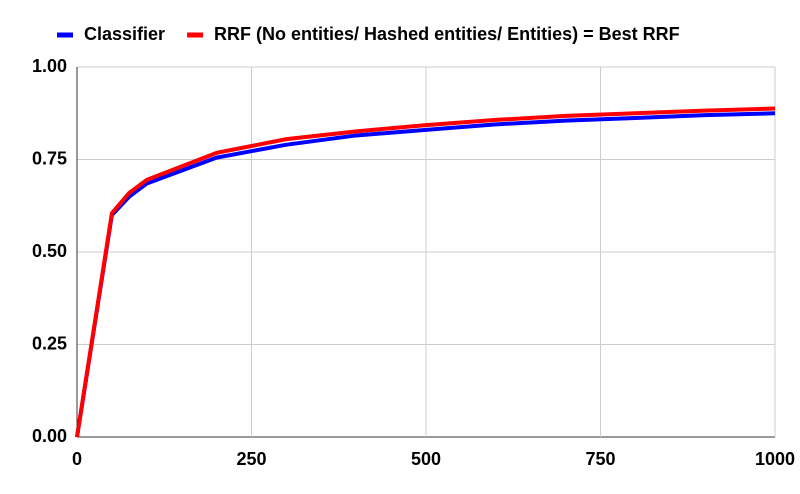  Describe the element at coordinates (775, 459) in the screenshot. I see `x-tick-label: 1000` at that location.